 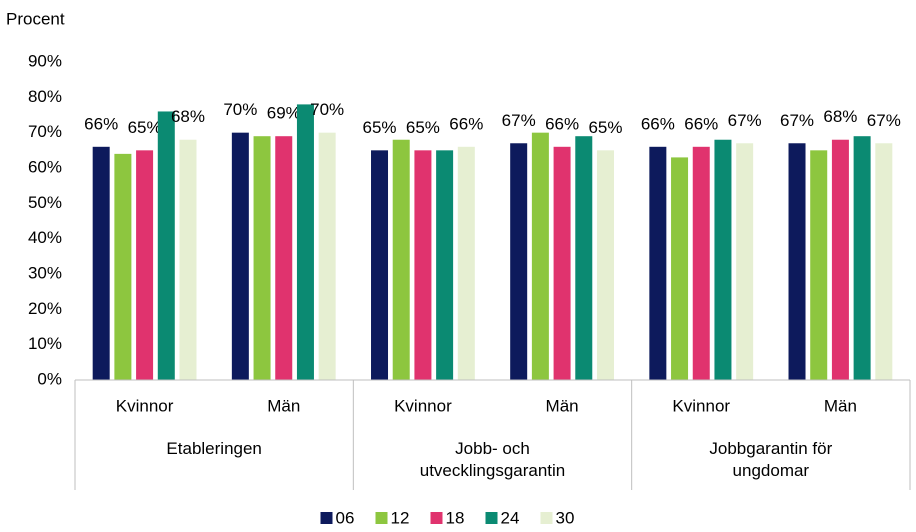 I want to click on group-label: Jobbgarantin för ungdomar, so click(x=771, y=459).